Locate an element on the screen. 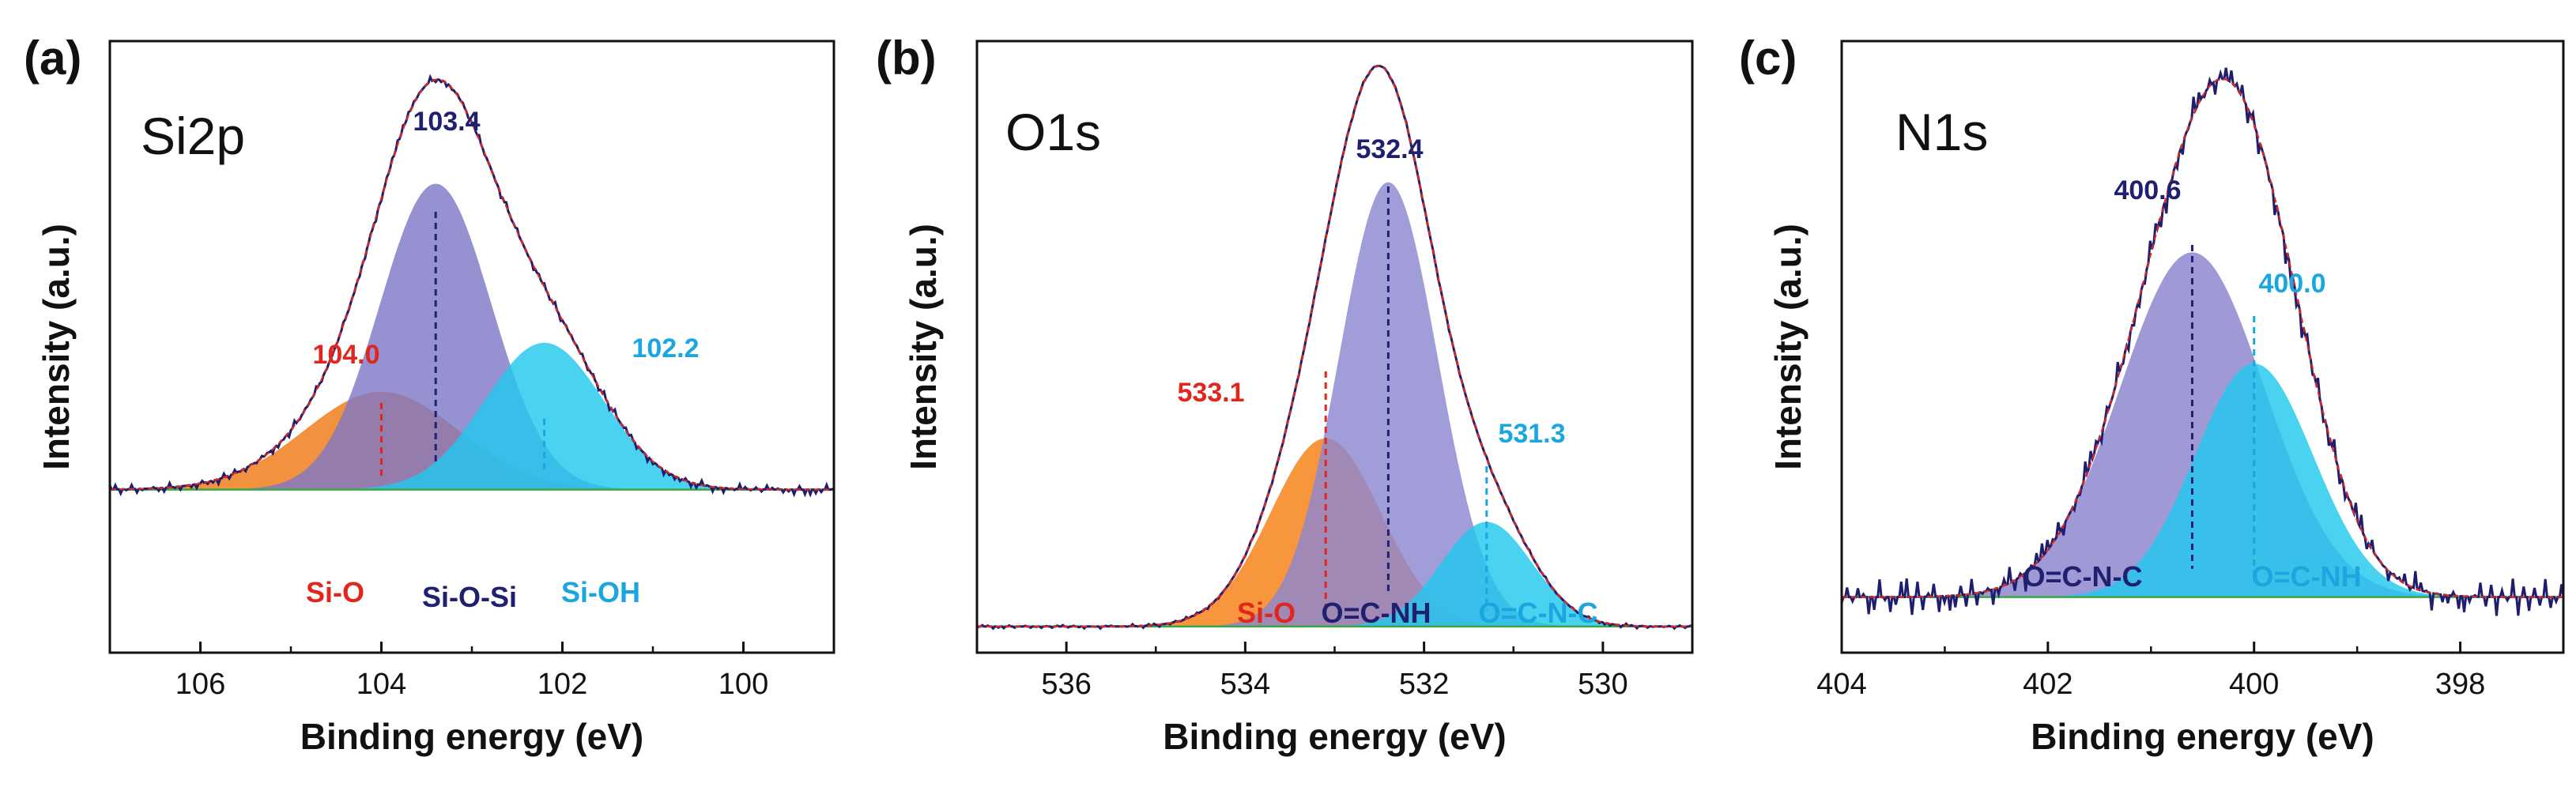  component-label: Si-O-Si is located at coordinates (469, 597).